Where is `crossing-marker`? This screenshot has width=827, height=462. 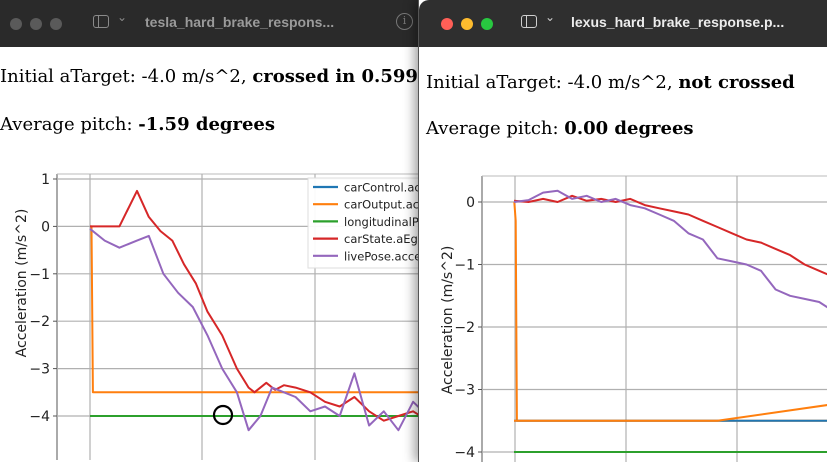
crossing-marker is located at coordinates (223, 415).